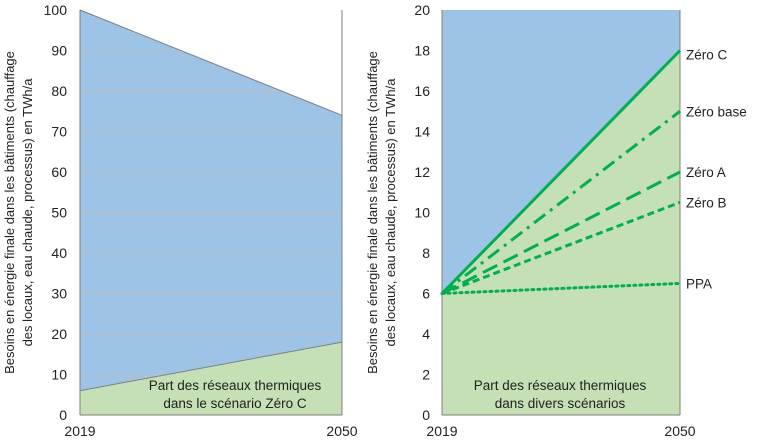  Describe the element at coordinates (706, 172) in the screenshot. I see `series-label: Zéro A` at that location.